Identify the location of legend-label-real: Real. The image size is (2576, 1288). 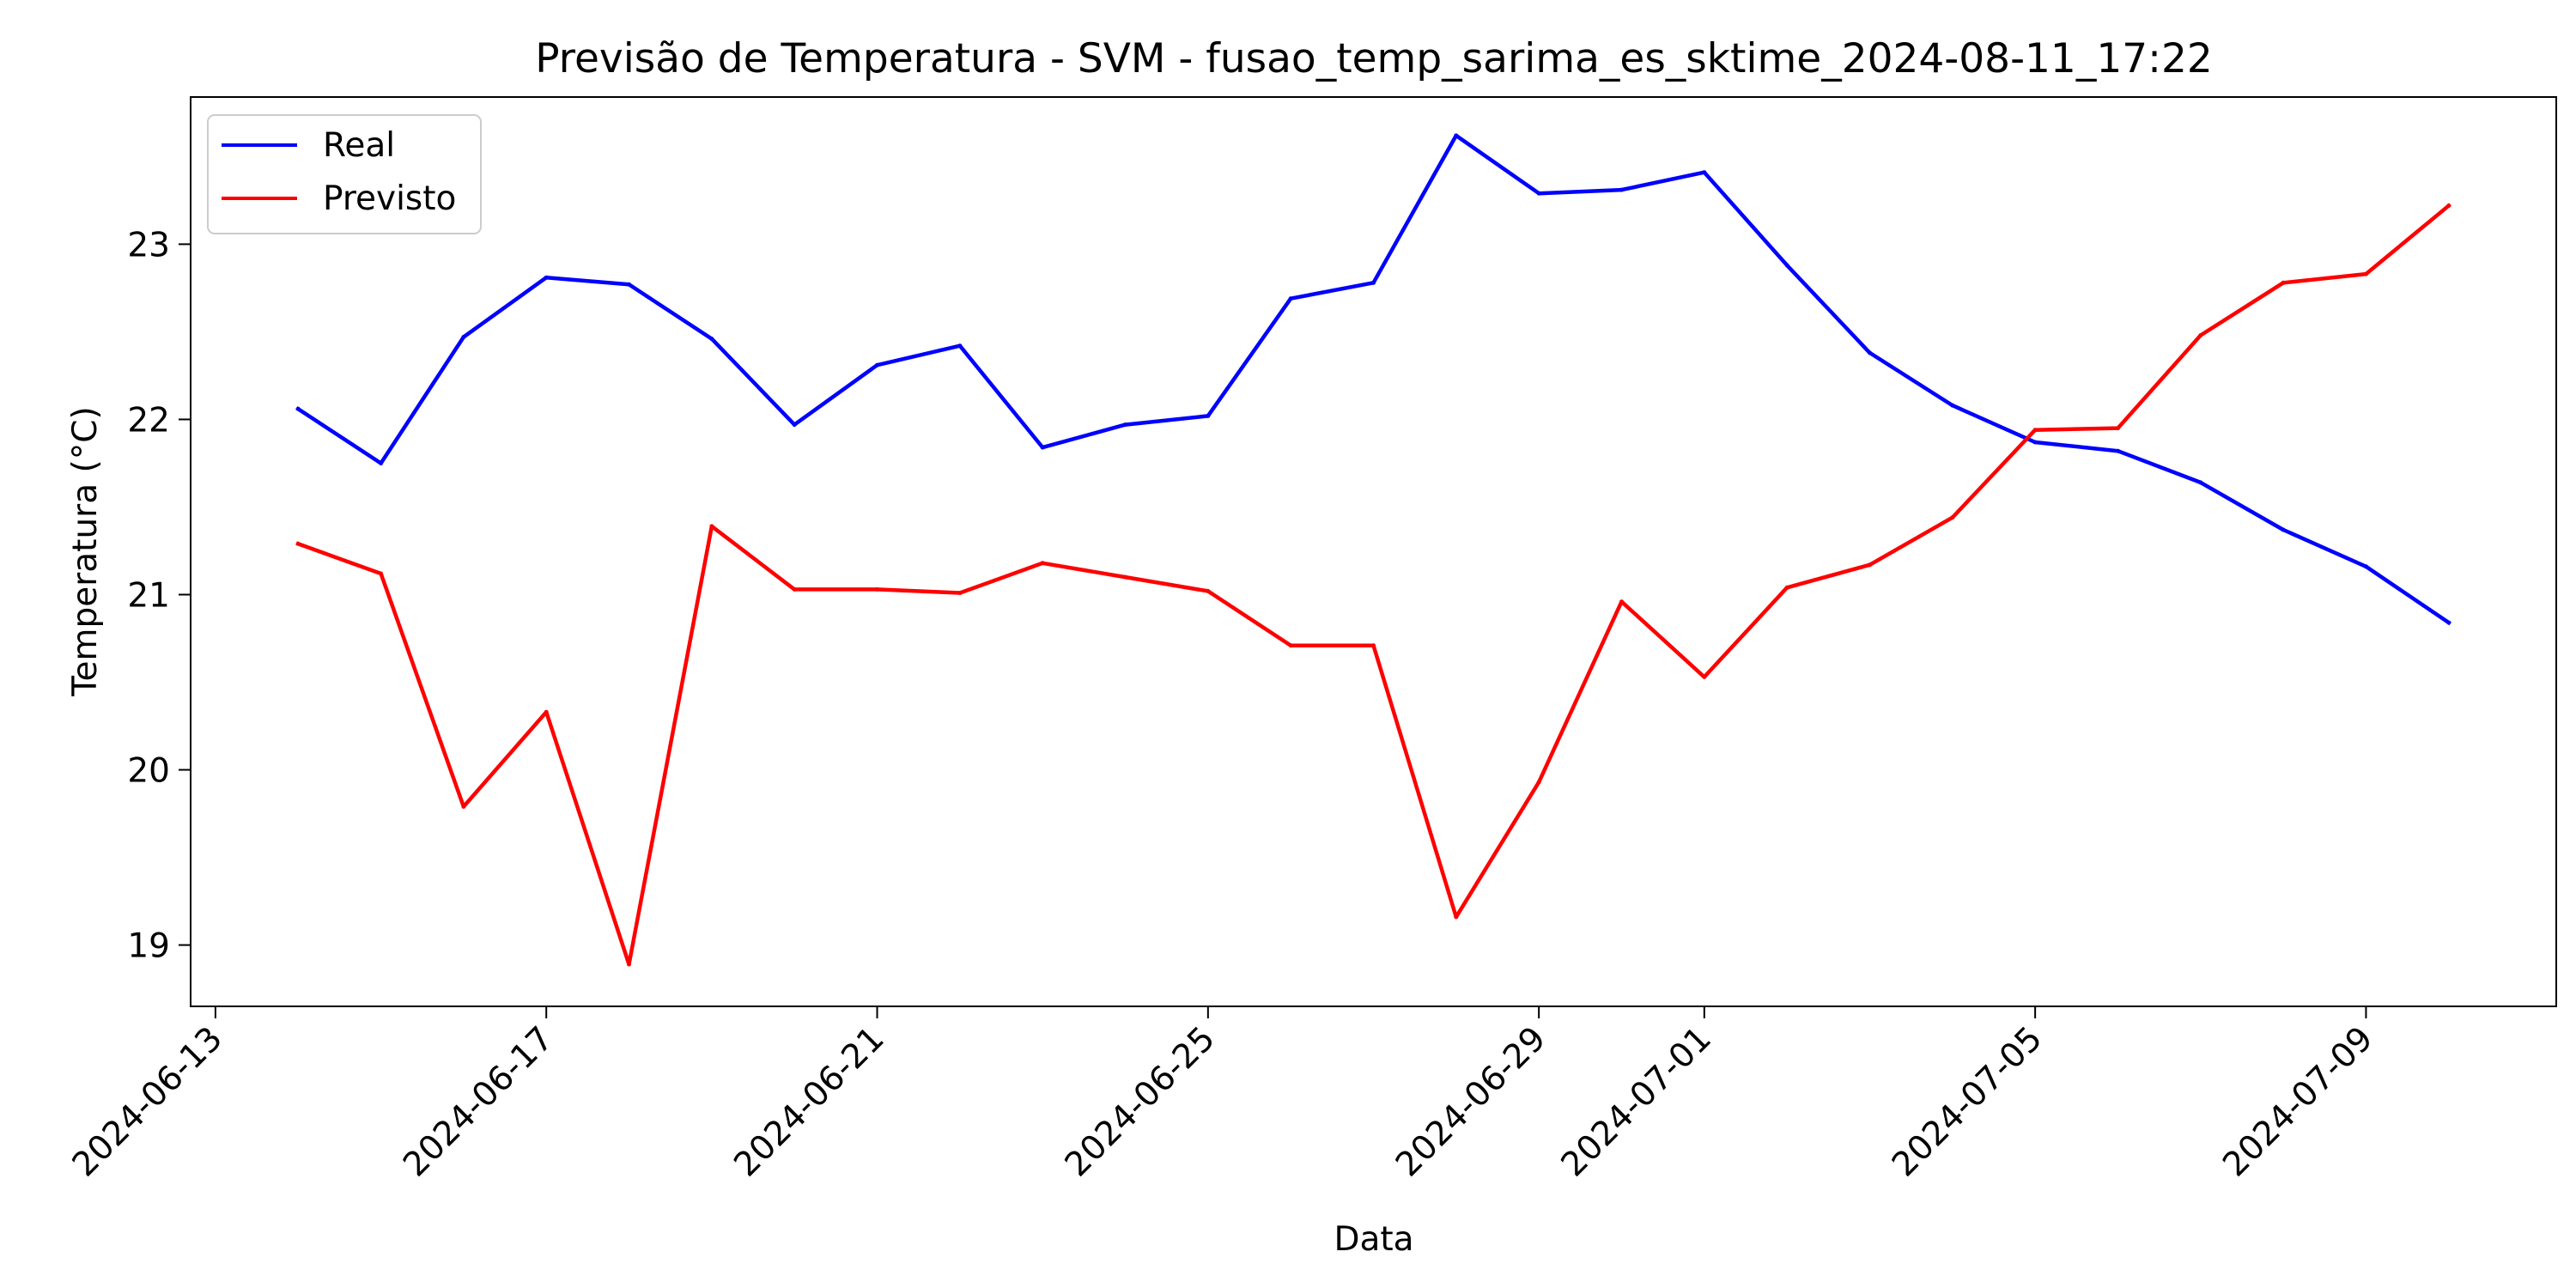
(359, 145).